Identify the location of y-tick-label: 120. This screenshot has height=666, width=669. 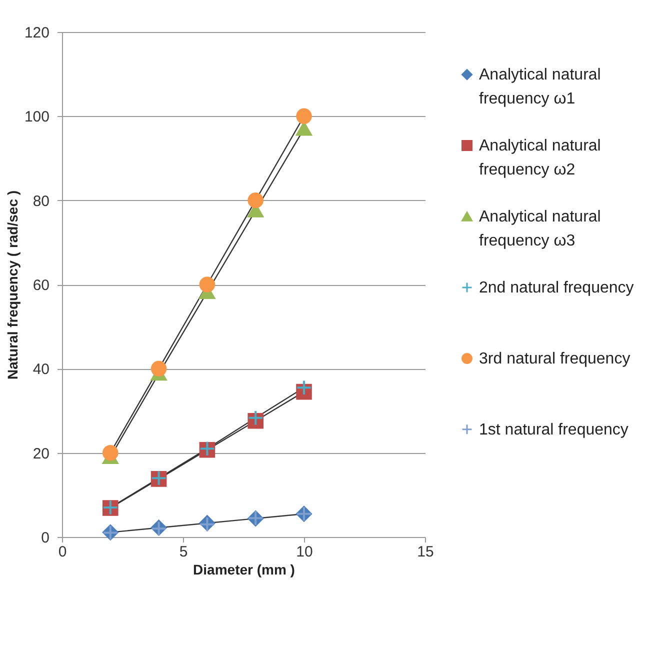
(37, 33).